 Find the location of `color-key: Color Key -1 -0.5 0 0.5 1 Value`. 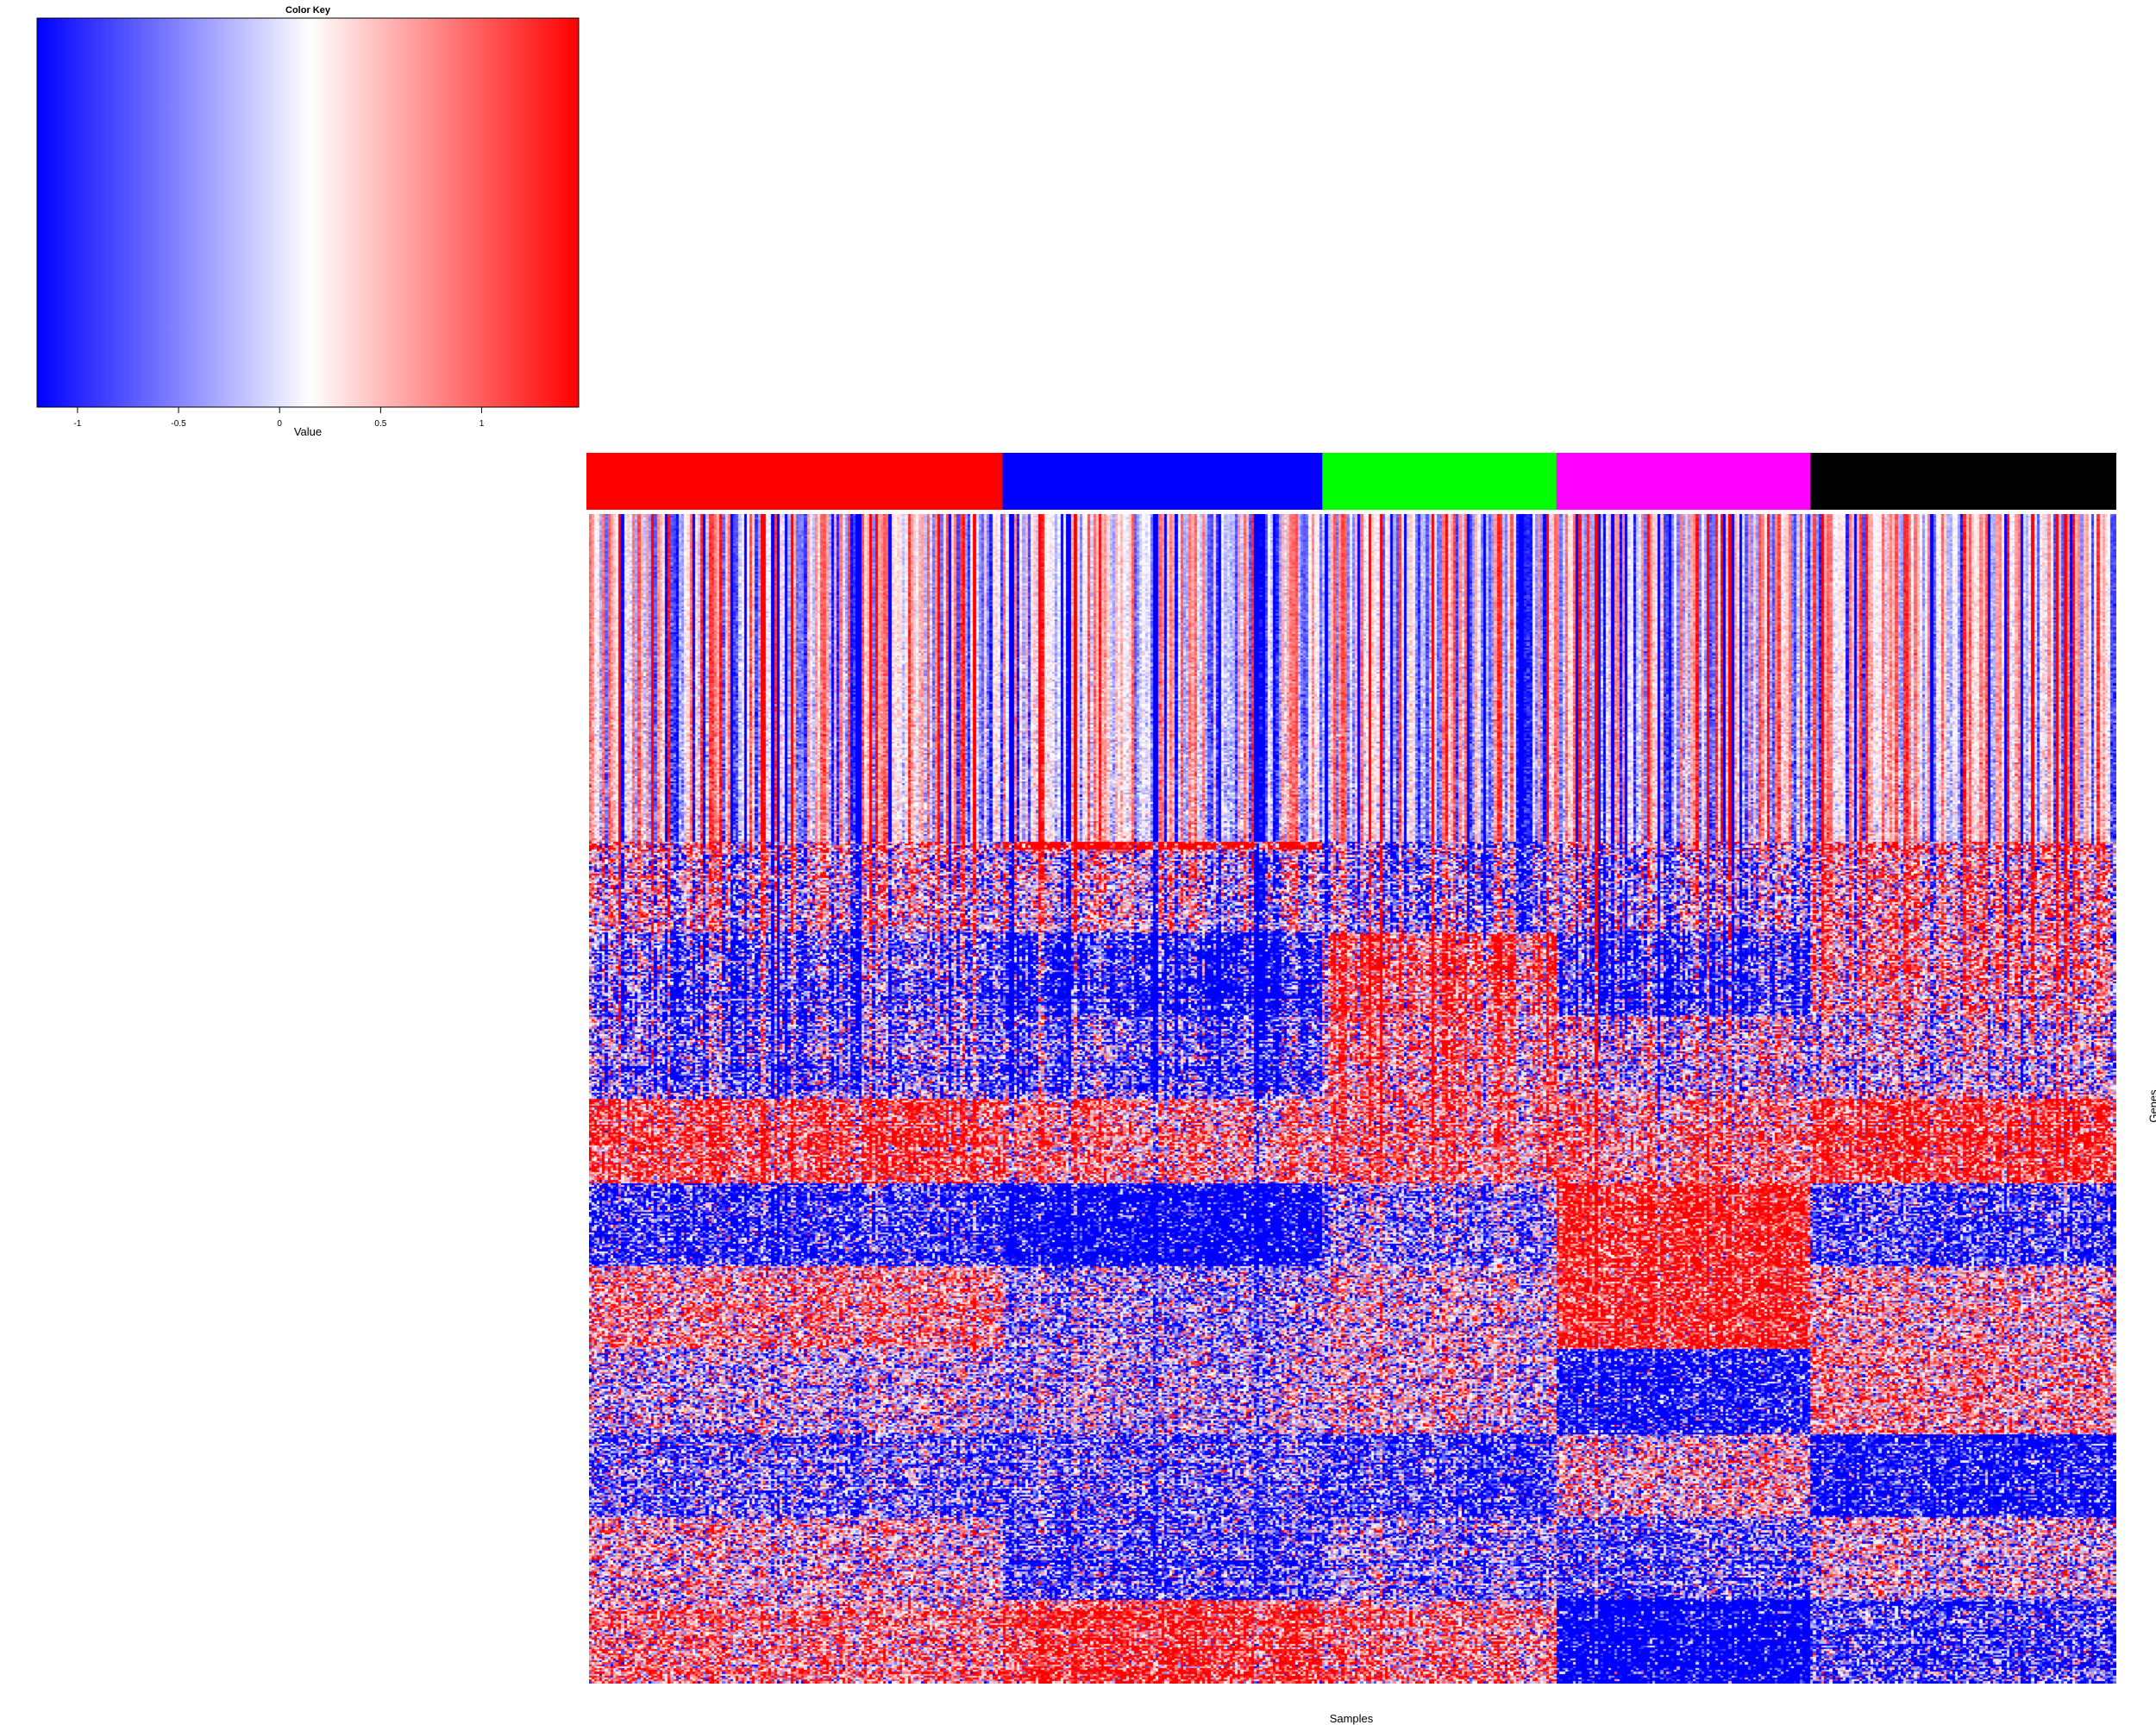

color-key: Color Key -1 -0.5 0 0.5 1 Value is located at coordinates (302, 224).